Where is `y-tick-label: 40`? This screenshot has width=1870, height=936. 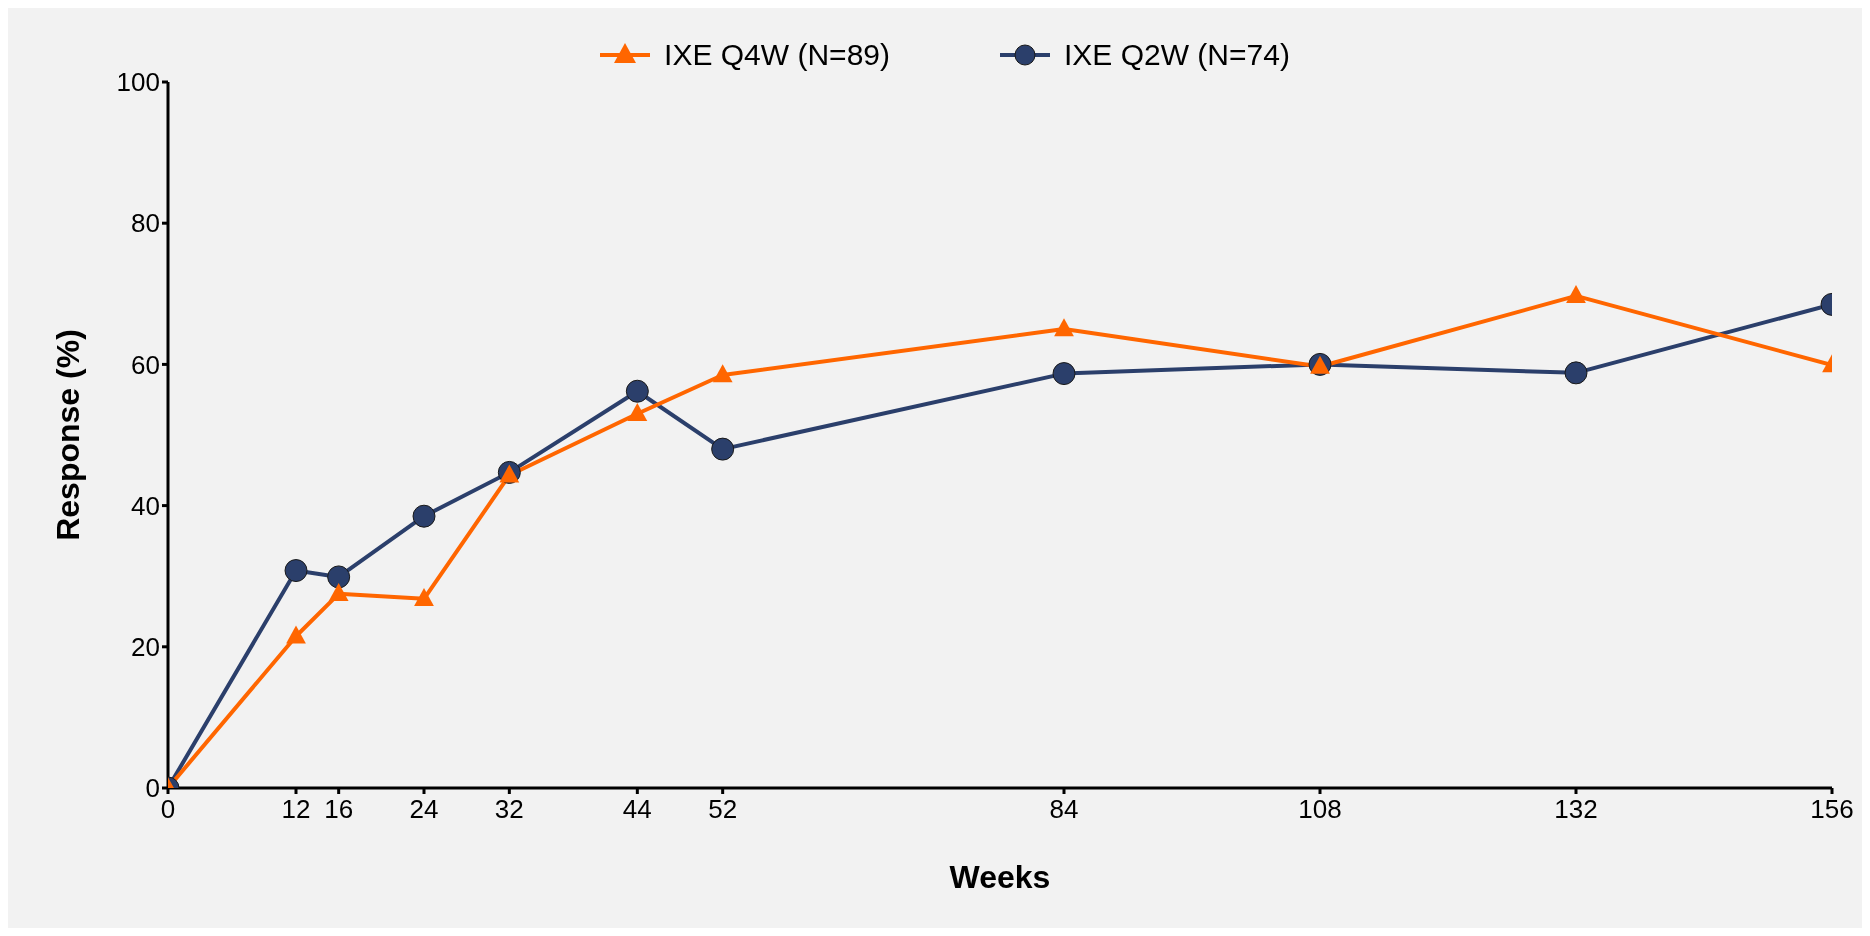
y-tick-label: 40 is located at coordinates (145, 505).